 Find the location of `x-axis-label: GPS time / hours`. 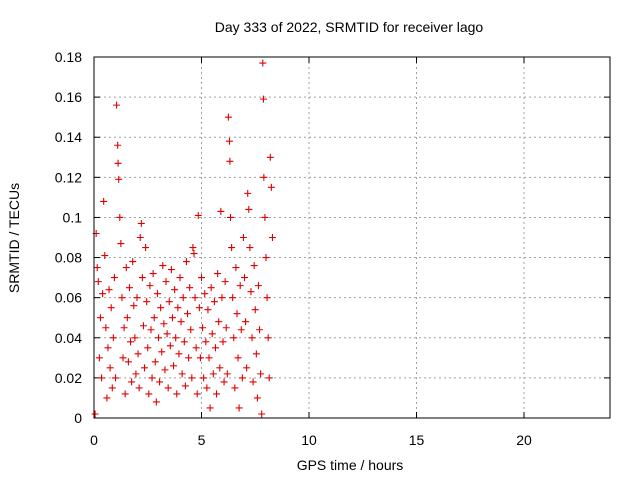

x-axis-label: GPS time / hours is located at coordinates (350, 465).